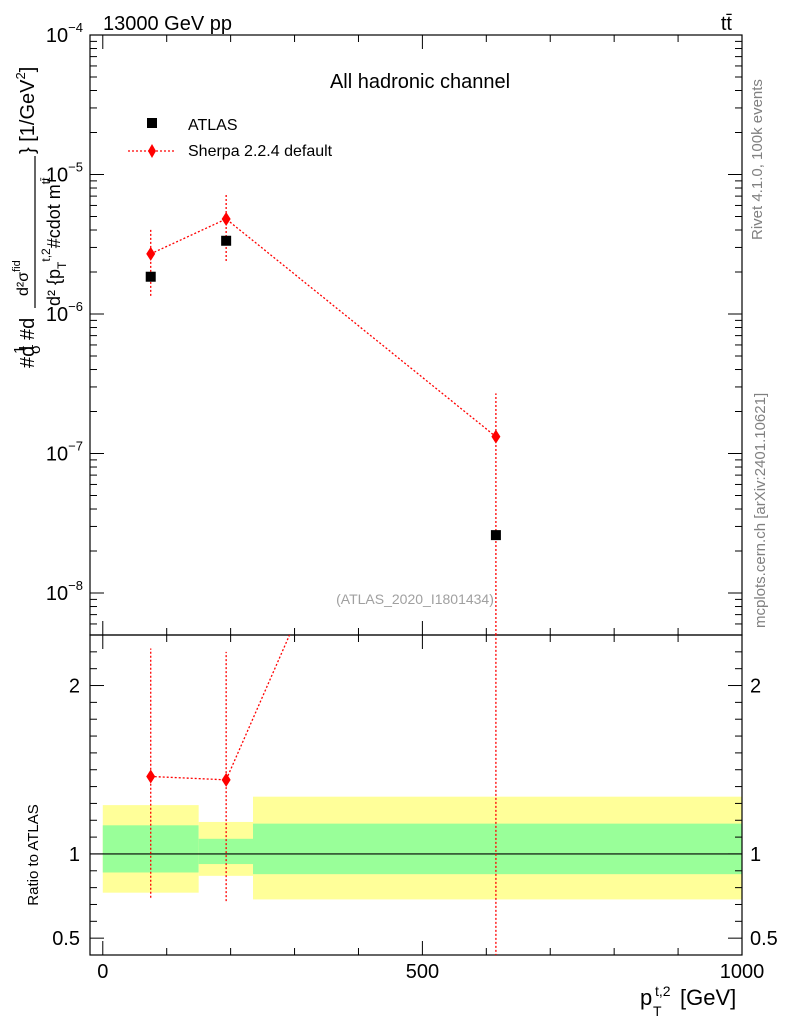 The height and width of the screenshot is (1024, 786). Describe the element at coordinates (755, 687) in the screenshot. I see `y-tick-label-ratio-right: 2` at that location.